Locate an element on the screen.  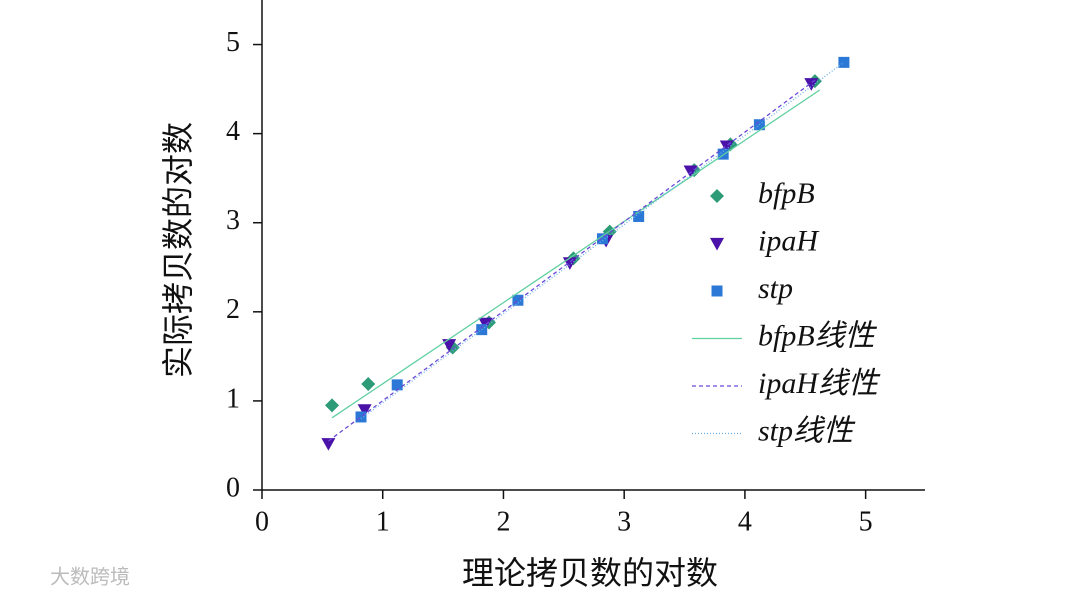
y-tick-label: 2 is located at coordinates (233, 309).